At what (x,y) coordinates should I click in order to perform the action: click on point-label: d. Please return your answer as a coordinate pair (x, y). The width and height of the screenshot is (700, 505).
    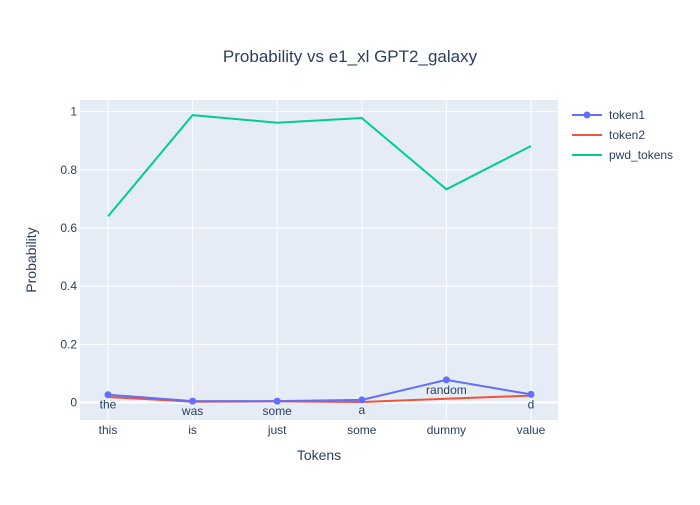
    Looking at the image, I should click on (531, 404).